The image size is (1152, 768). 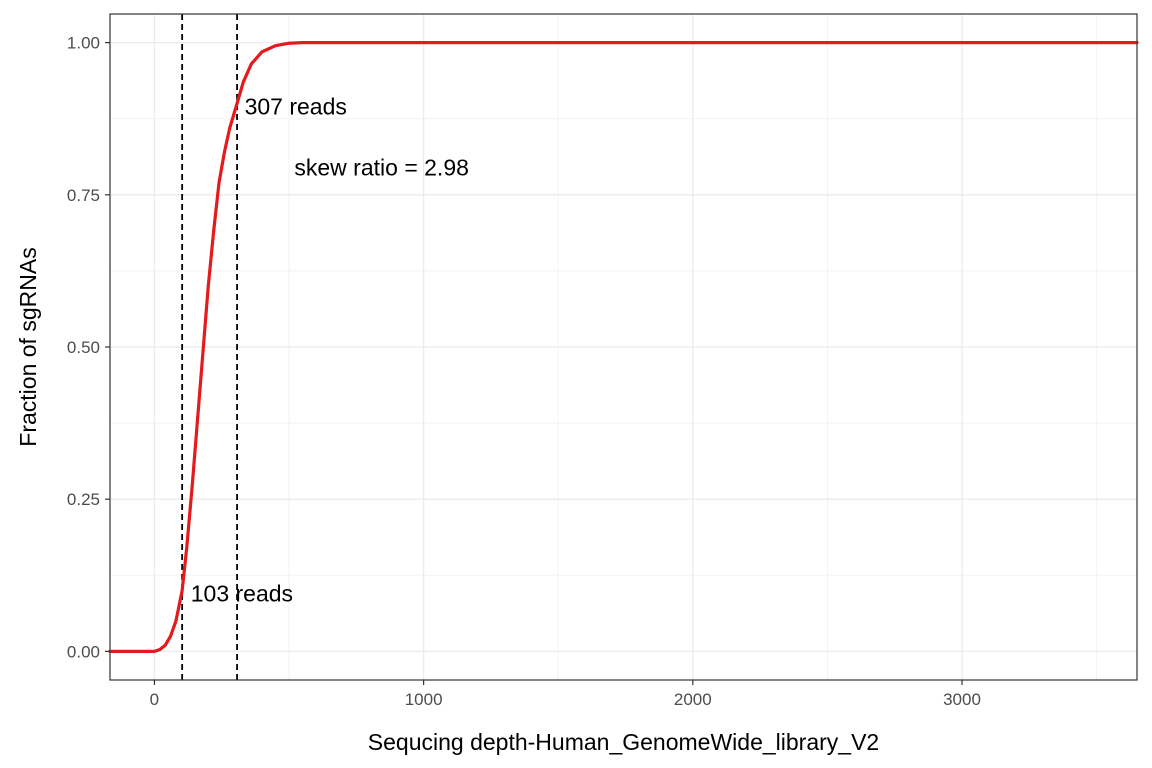 What do you see at coordinates (83, 651) in the screenshot?
I see `y-tick-label: 0.00` at bounding box center [83, 651].